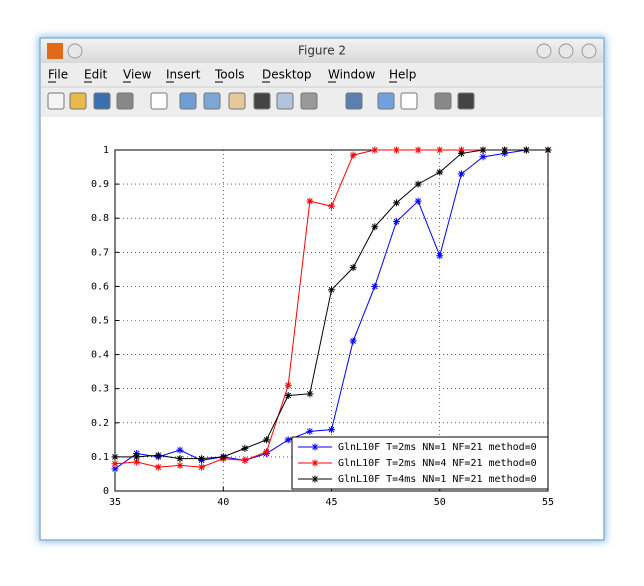  Describe the element at coordinates (100, 218) in the screenshot. I see `y-tick-label: 0.8` at that location.